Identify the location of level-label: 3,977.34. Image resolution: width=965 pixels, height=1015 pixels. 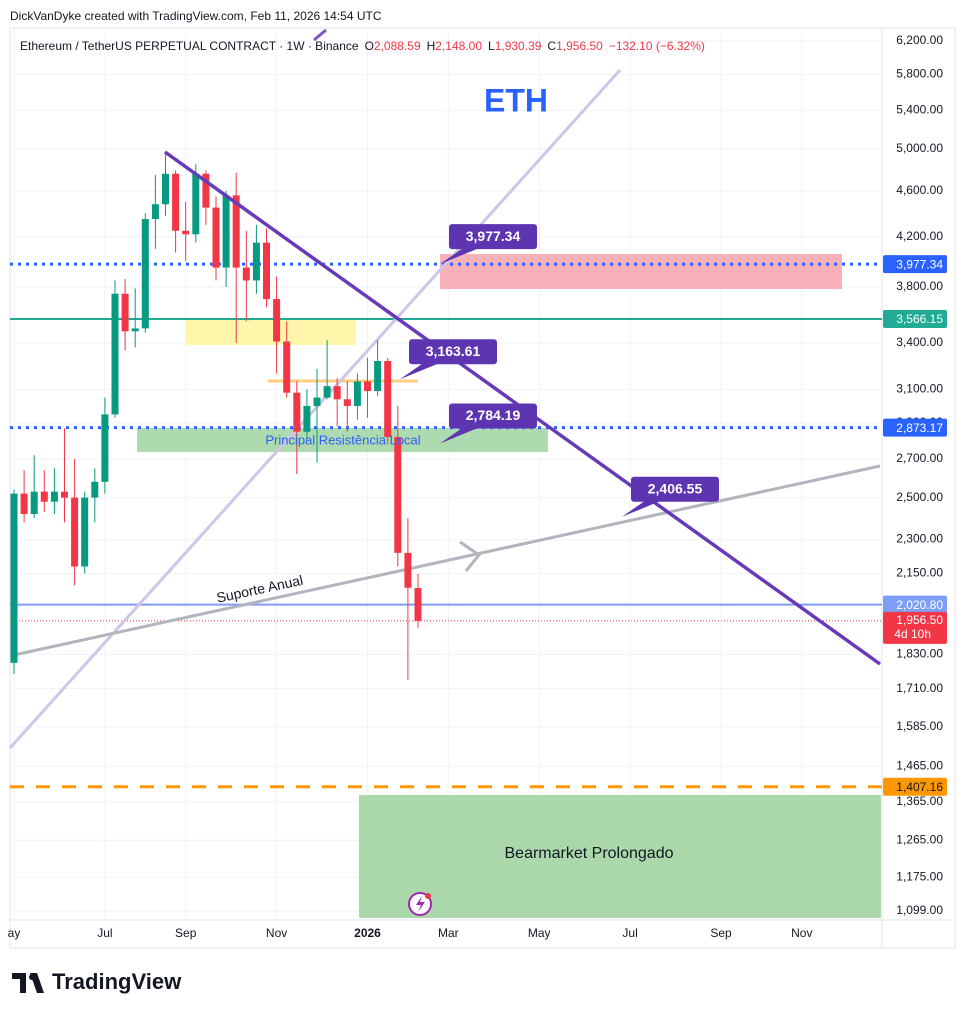
(919, 264).